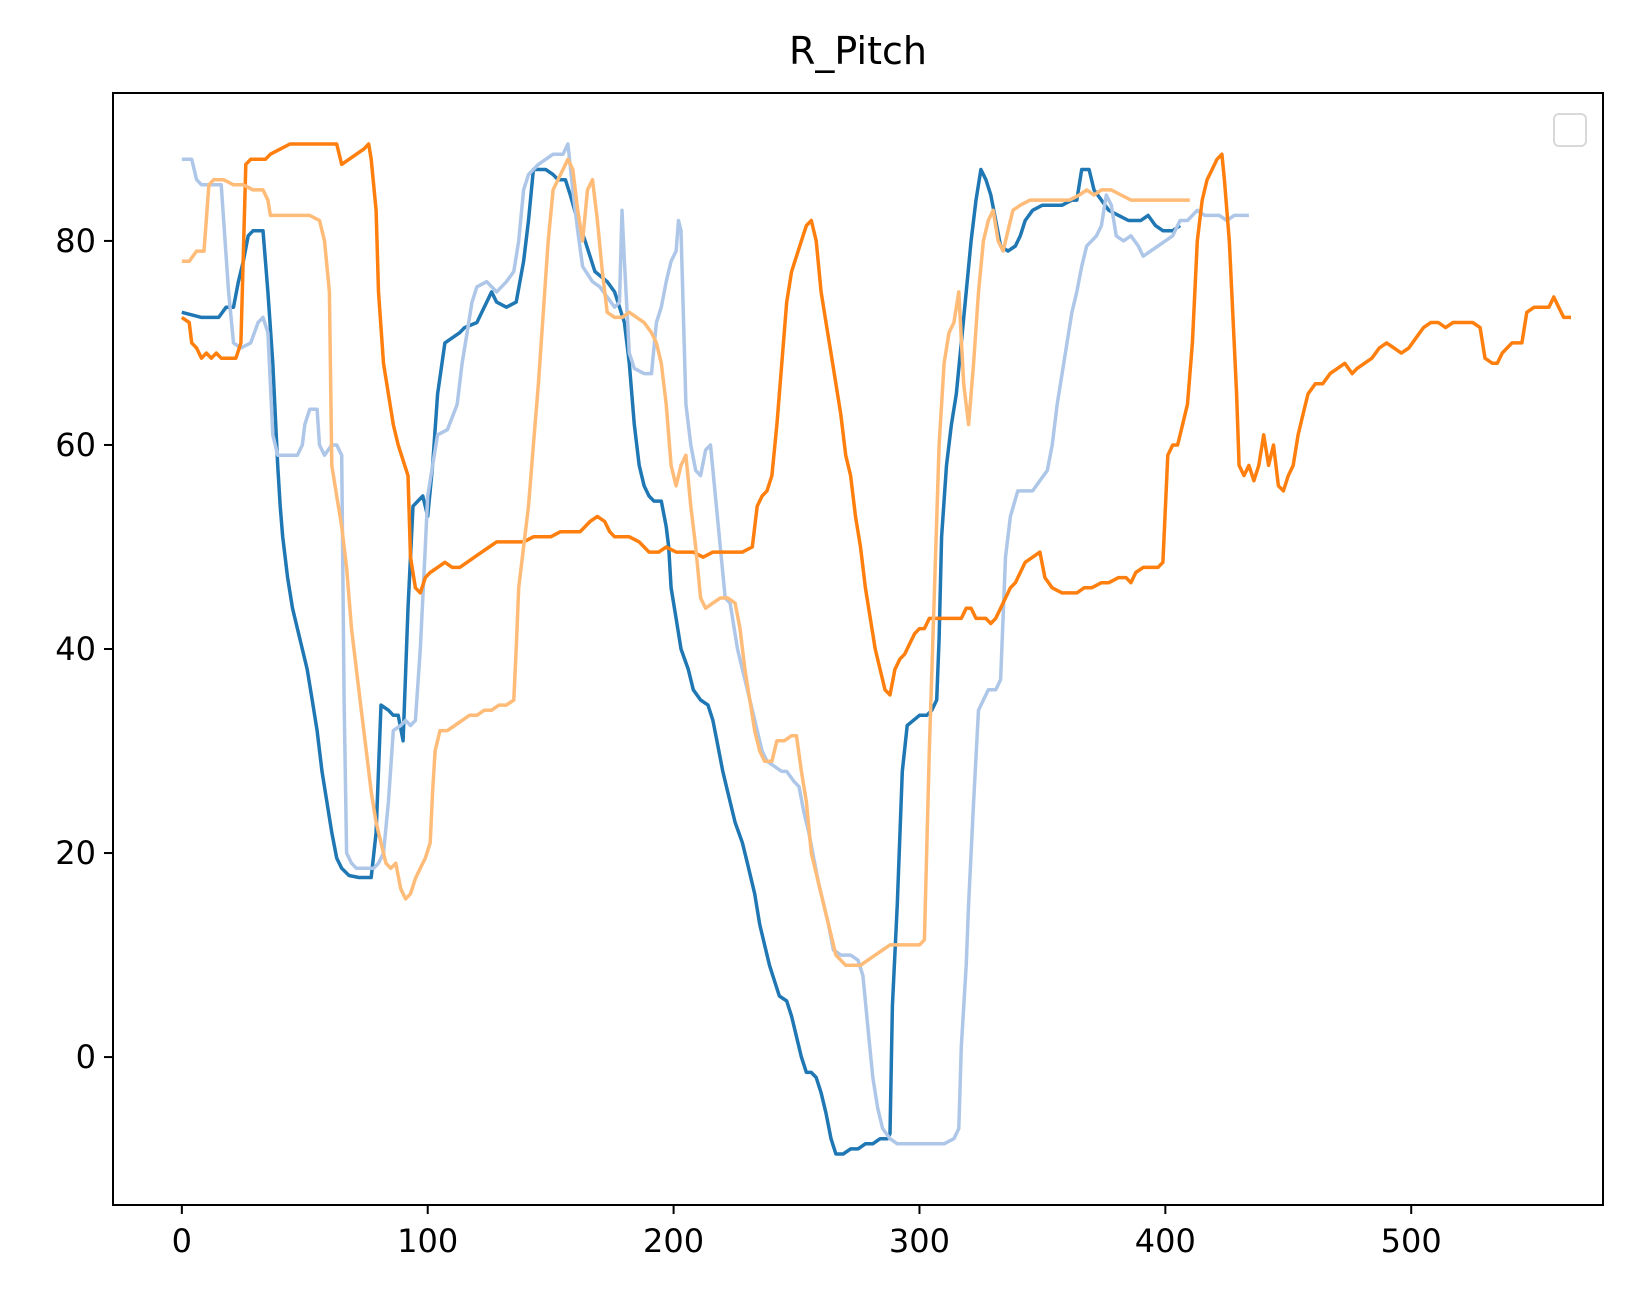  I want to click on chart-title: R_Pitch, so click(858, 51).